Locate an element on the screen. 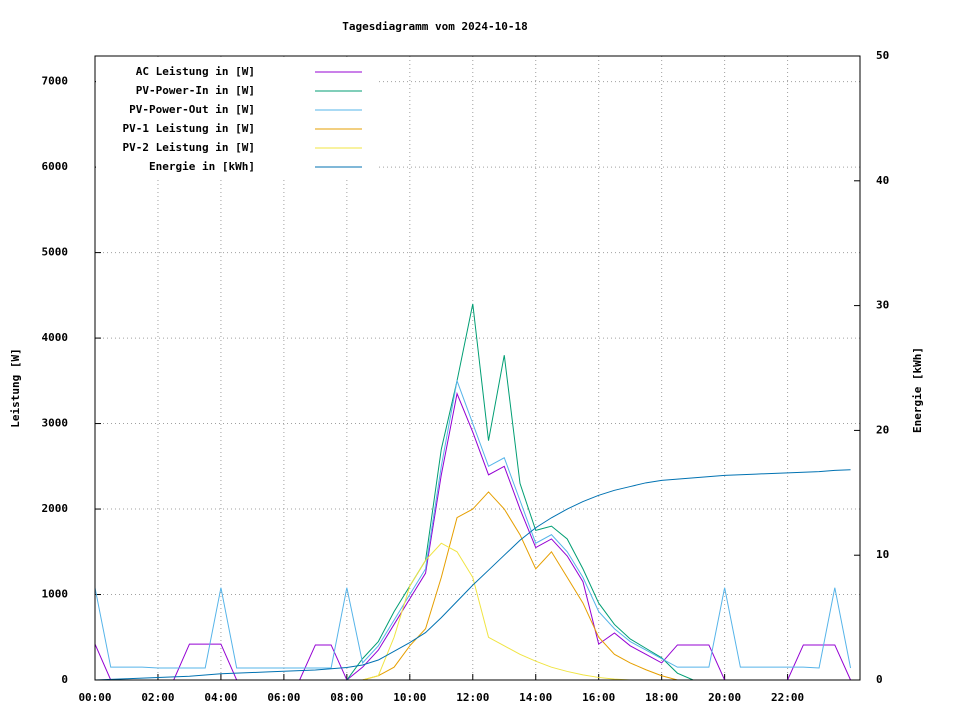 The image size is (960, 720). legend-label: PV-Power-Out in [W] is located at coordinates (192, 109).